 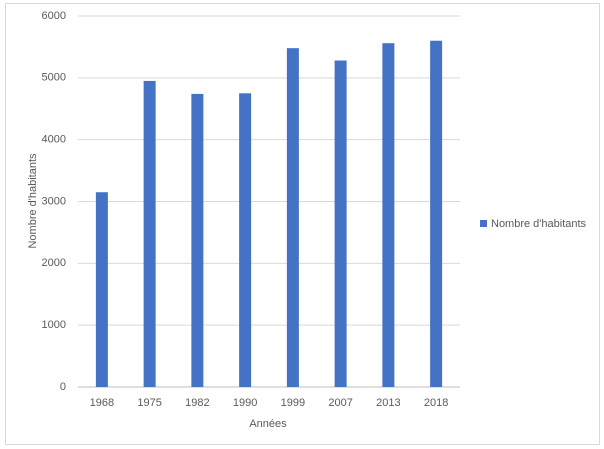 I want to click on y-tick-label: 4000, so click(x=54, y=140).